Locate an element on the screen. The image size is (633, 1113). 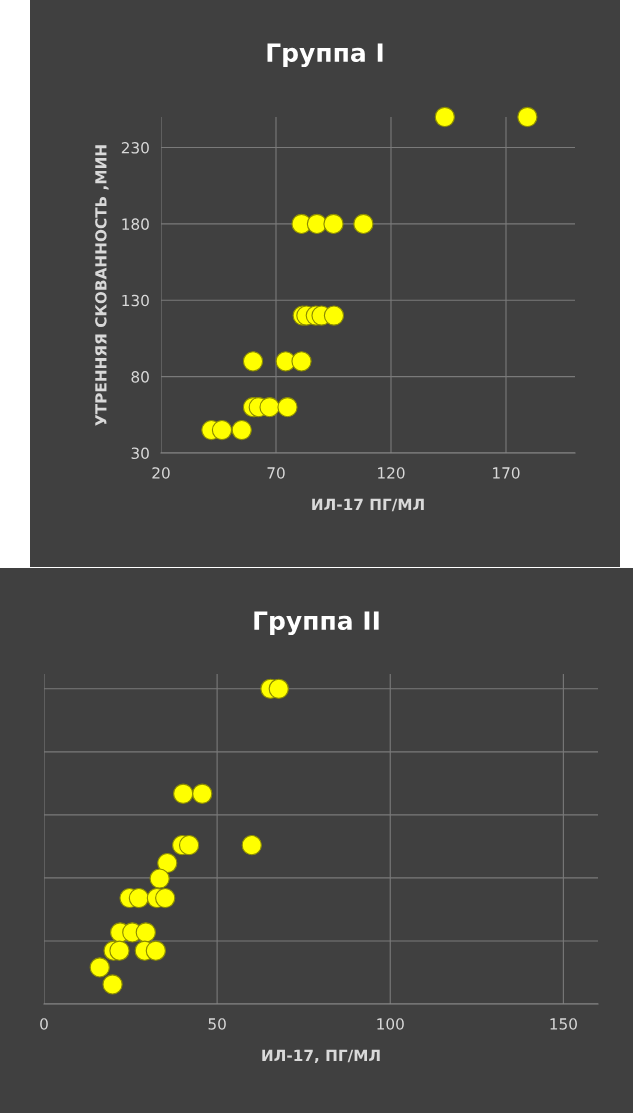
x-tick-label: 0 is located at coordinates (44, 1024).